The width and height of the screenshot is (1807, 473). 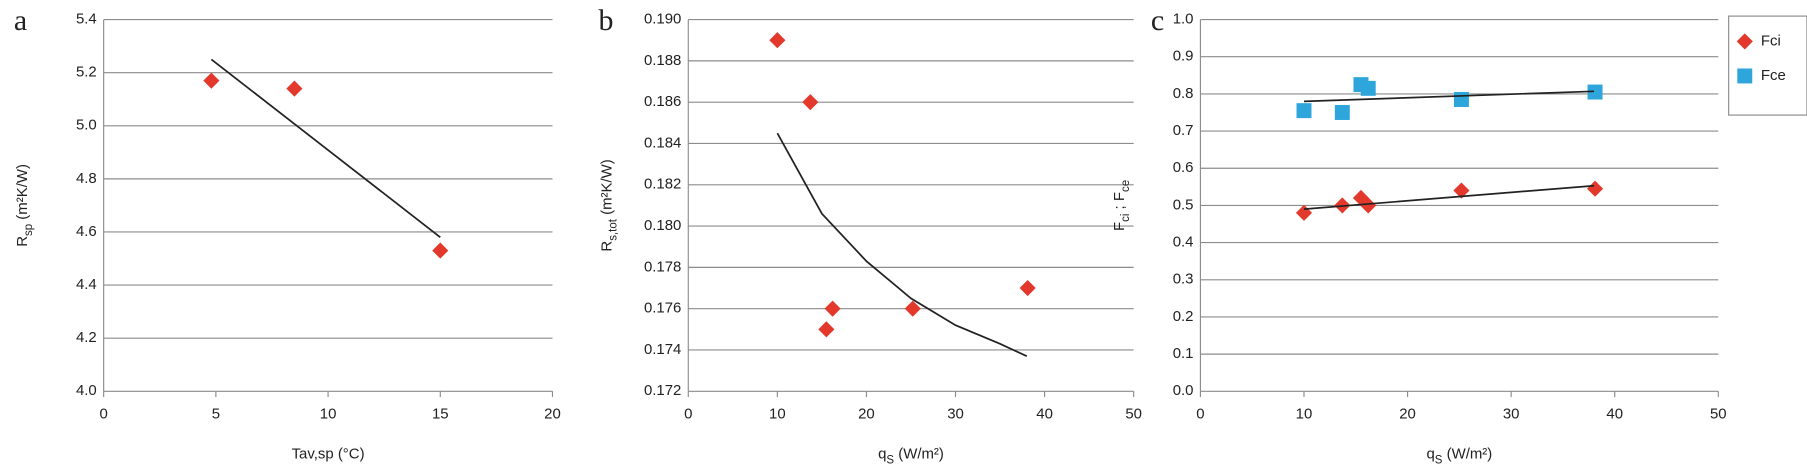 What do you see at coordinates (1183, 390) in the screenshot?
I see `y-tick-label: 0.0` at bounding box center [1183, 390].